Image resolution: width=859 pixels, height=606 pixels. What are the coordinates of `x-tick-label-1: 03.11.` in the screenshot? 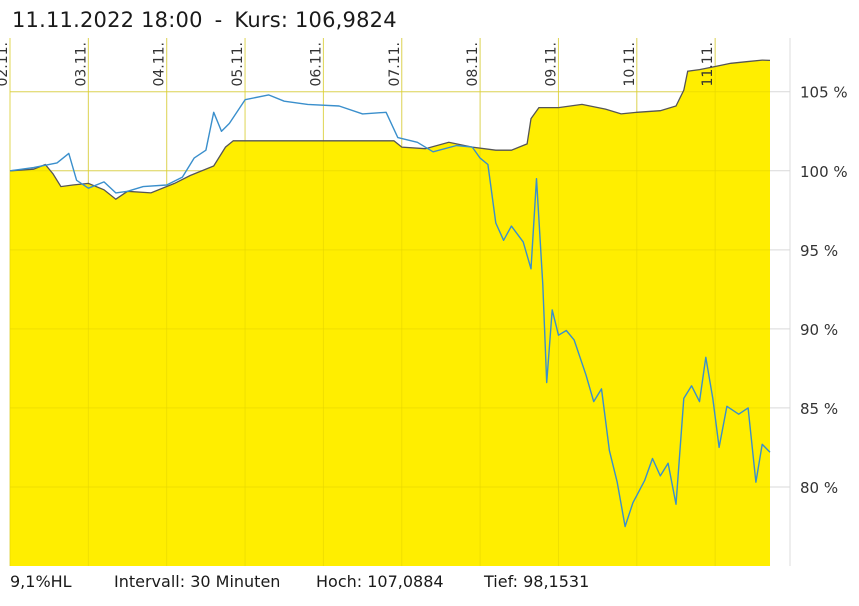 It's located at (81, 64).